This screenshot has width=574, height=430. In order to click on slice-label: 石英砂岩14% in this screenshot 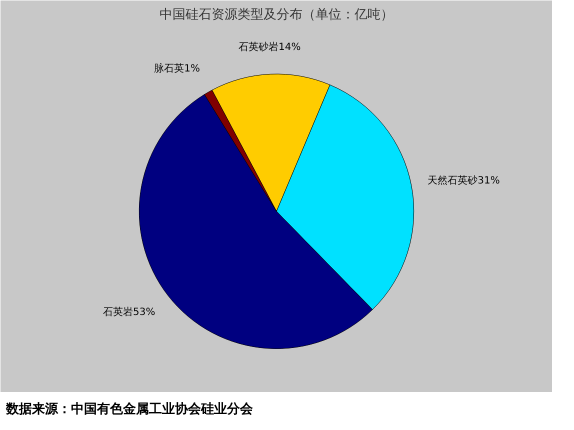, I will do `click(269, 47)`.